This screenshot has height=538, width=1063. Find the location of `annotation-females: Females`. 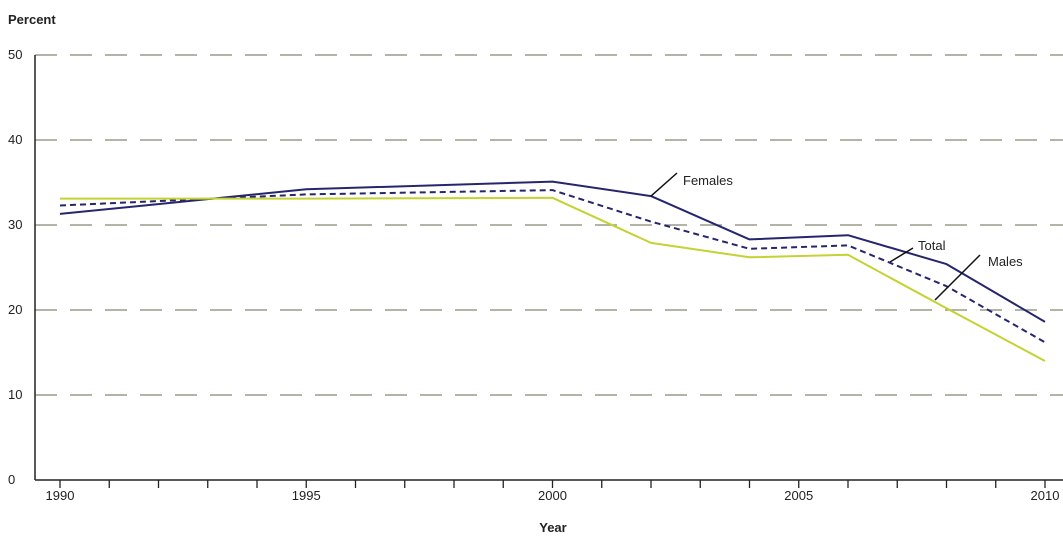

annotation-females: Females is located at coordinates (708, 180).